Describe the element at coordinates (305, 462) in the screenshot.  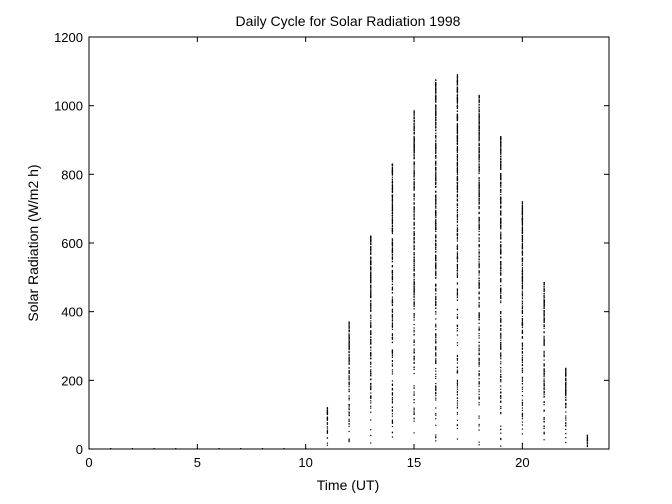
I see `x-tick-label: 10` at that location.